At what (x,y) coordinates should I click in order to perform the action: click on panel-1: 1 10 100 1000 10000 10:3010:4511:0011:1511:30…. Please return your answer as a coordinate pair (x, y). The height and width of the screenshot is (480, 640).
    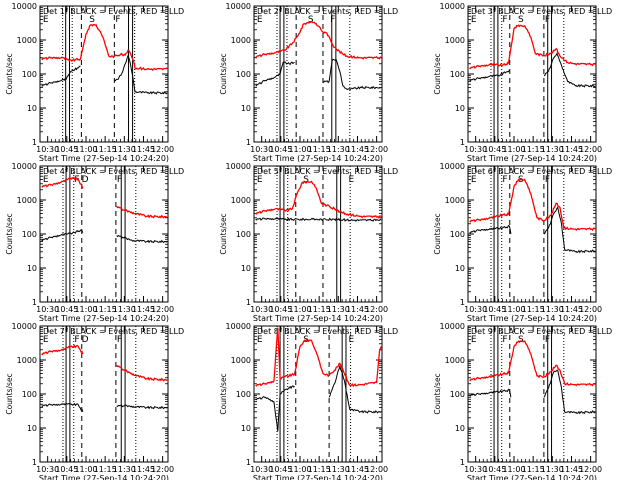
    Looking at the image, I should click on (94, 82).